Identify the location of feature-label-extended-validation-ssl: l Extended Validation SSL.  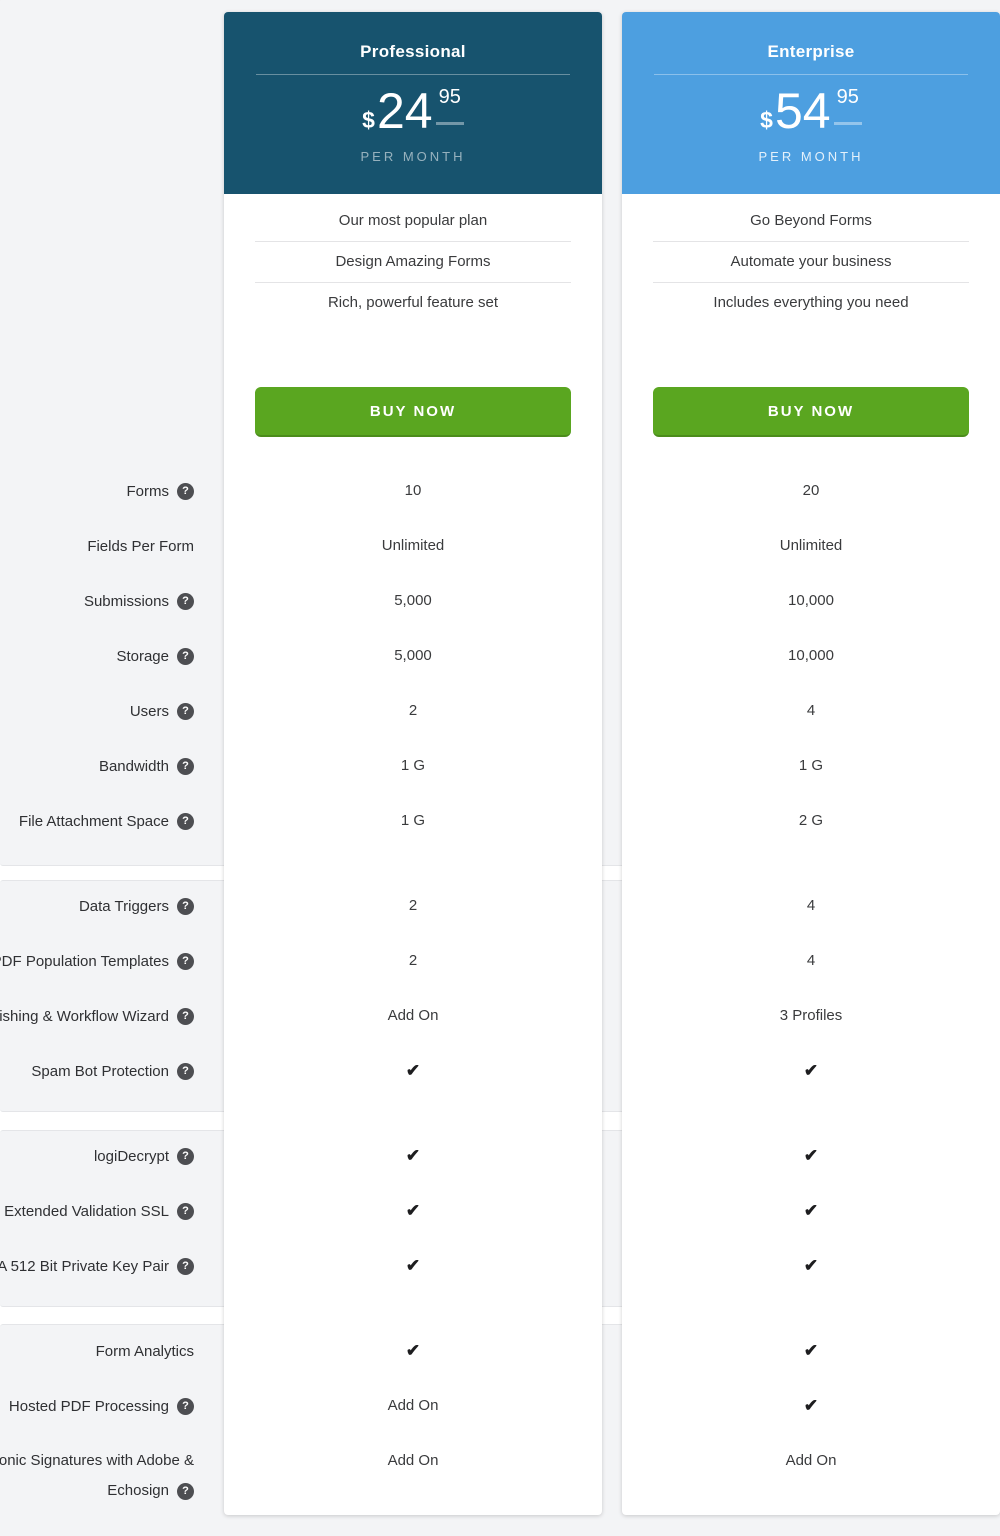
(97, 1211).